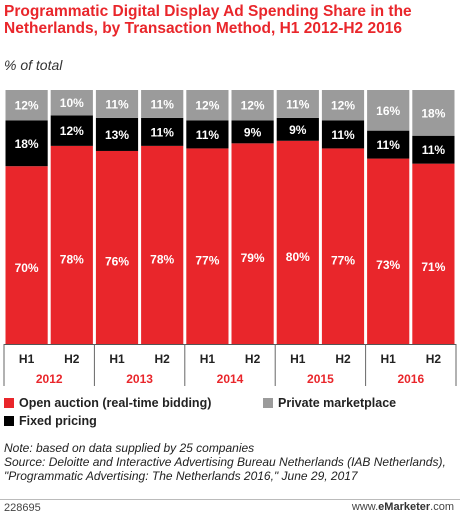  Describe the element at coordinates (230, 499) in the screenshot. I see `footer-divider` at that location.